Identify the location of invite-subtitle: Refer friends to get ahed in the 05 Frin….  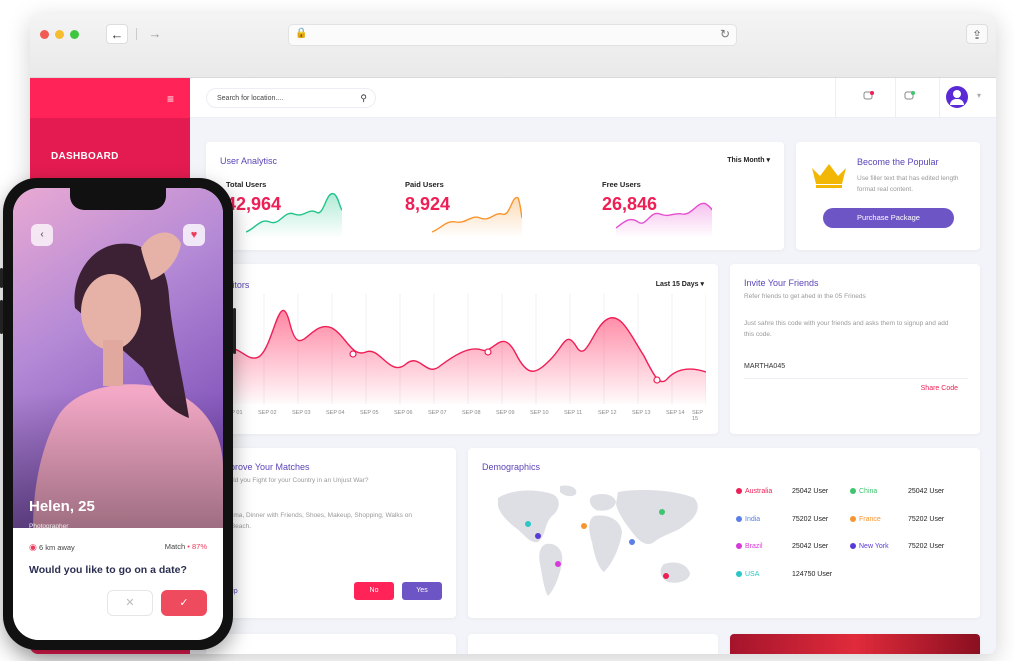
(805, 296).